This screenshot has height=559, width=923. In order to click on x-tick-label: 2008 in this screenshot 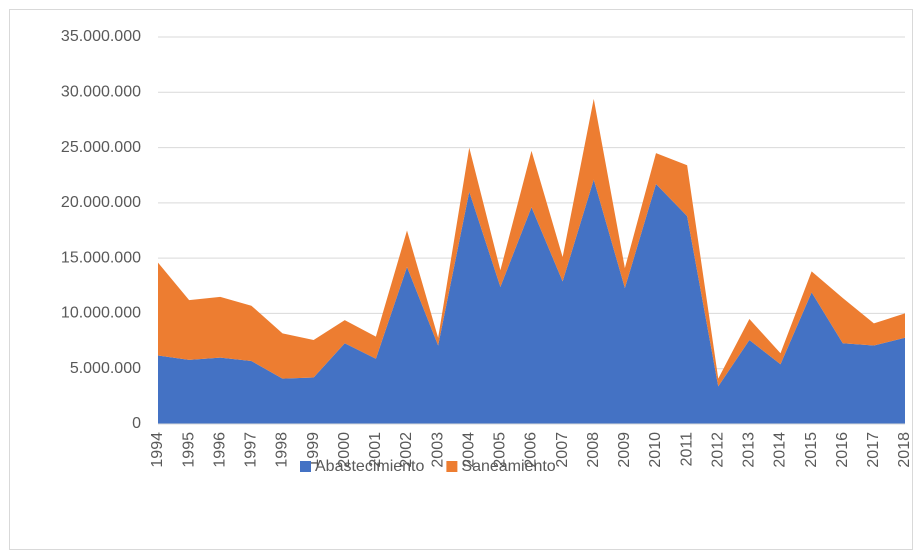, I will do `click(593, 450)`.